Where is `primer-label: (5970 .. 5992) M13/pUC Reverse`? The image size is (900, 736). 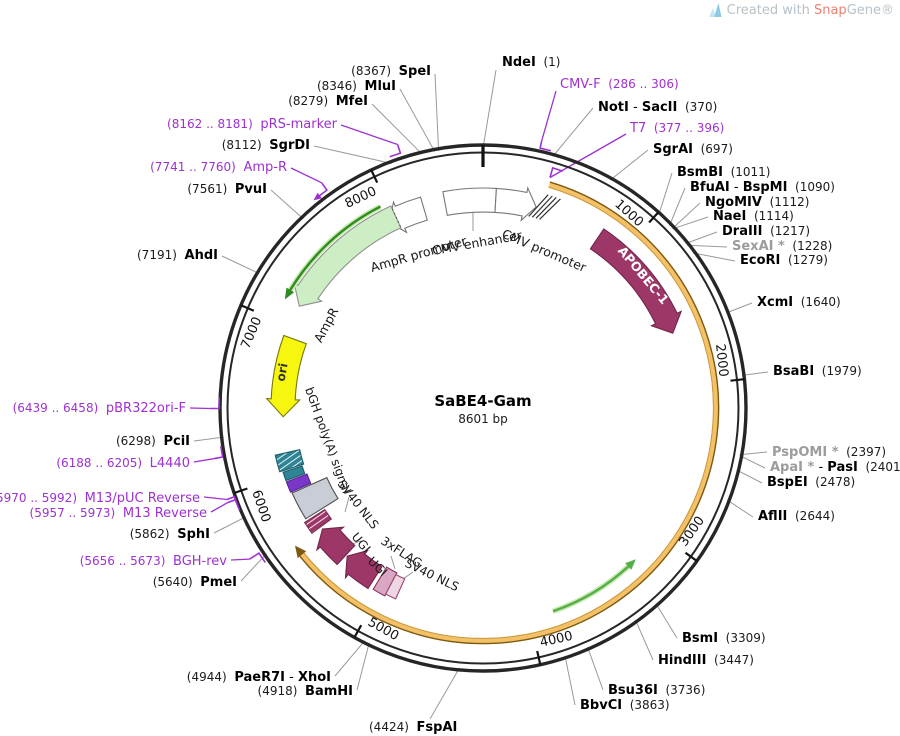
primer-label: (5970 .. 5992) M13/pUC Reverse is located at coordinates (100, 498).